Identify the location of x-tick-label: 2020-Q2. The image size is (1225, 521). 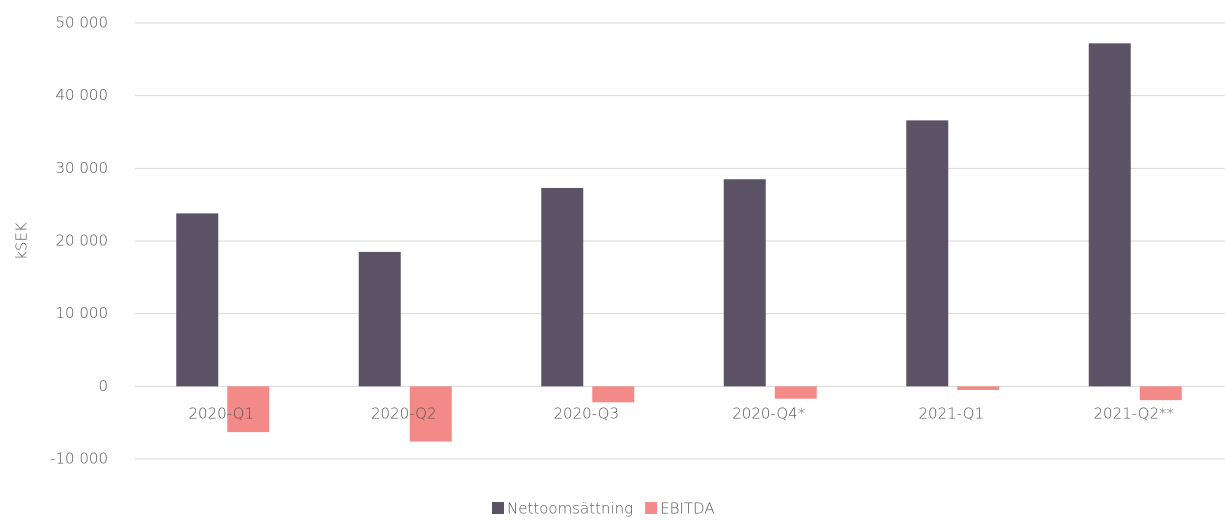
(404, 414).